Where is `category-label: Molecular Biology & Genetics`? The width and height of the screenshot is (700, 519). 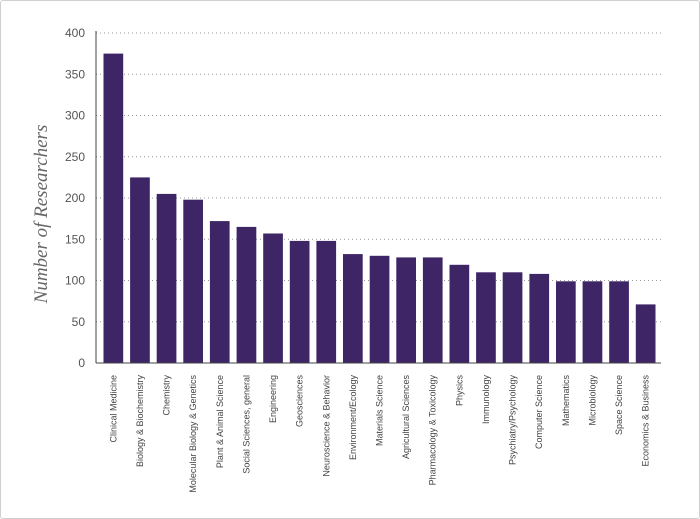 category-label: Molecular Biology & Genetics is located at coordinates (193, 434).